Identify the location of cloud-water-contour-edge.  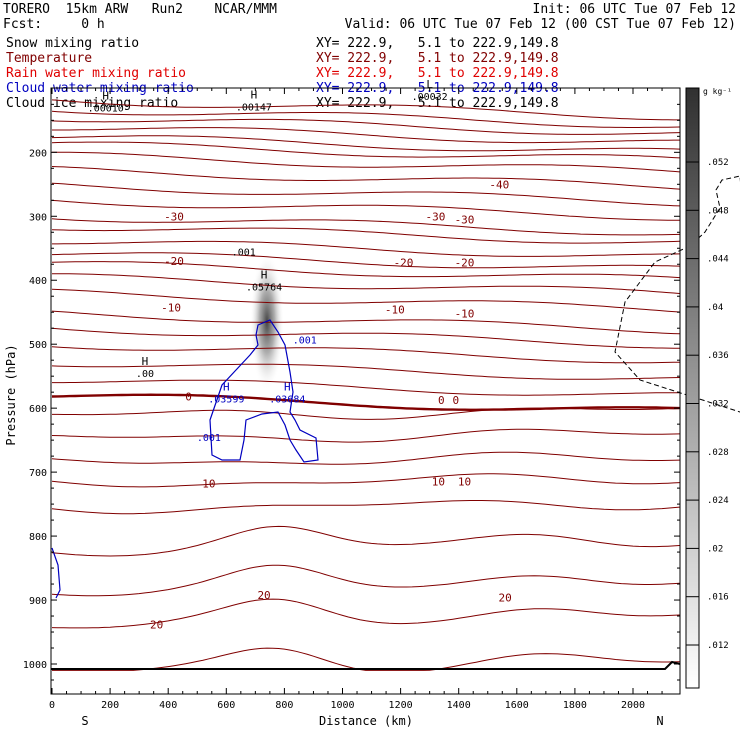
(56, 573).